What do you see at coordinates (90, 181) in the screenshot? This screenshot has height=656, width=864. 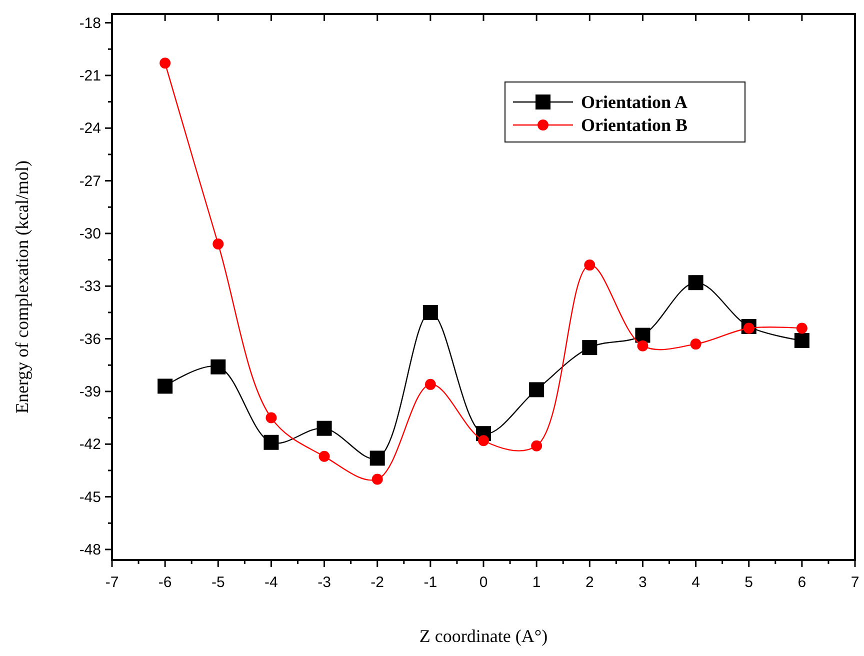 I see `y-tick-label: -27` at bounding box center [90, 181].